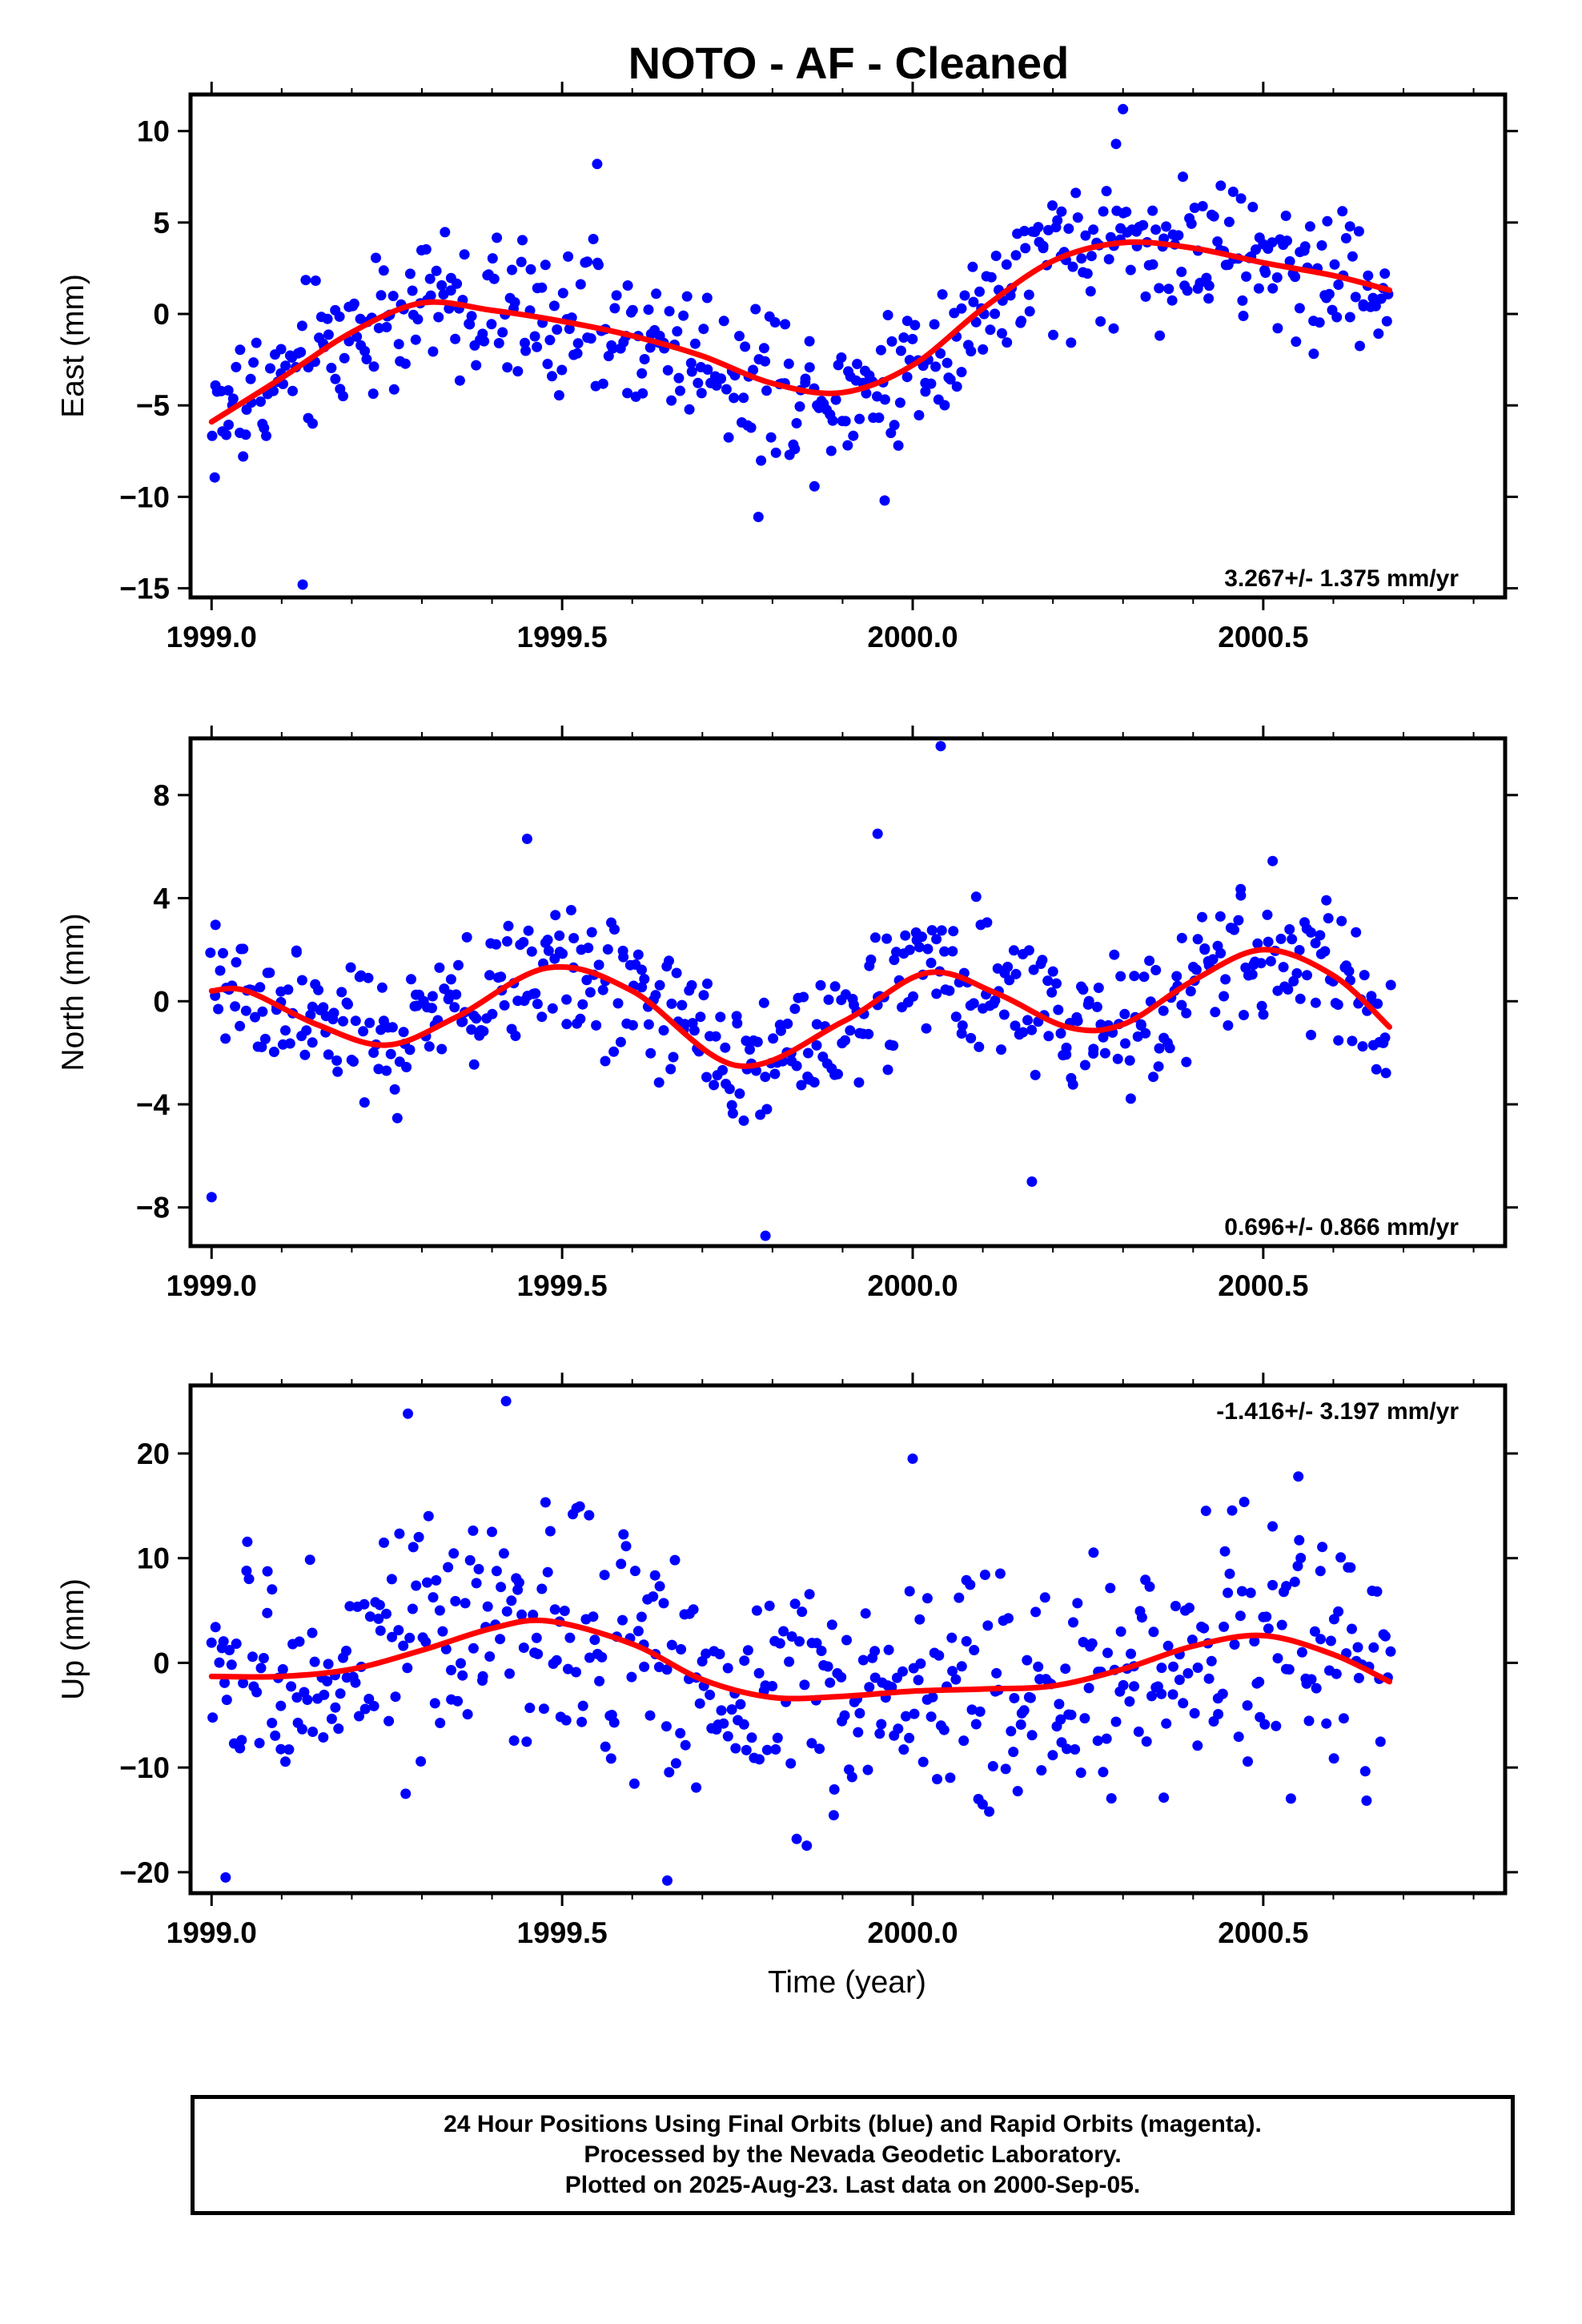 The width and height of the screenshot is (1582, 2324). What do you see at coordinates (161, 1663) in the screenshot?
I see `y-tick-label: 0` at bounding box center [161, 1663].